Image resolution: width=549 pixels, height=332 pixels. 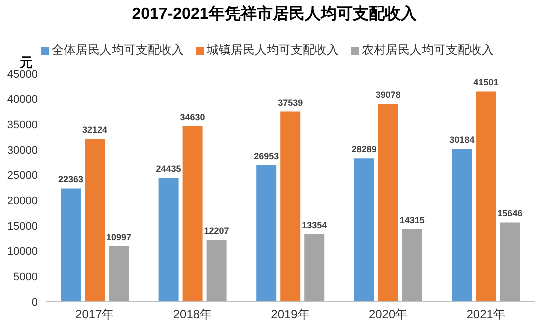 What do you see at coordinates (267, 156) in the screenshot?
I see `data-label: 26953` at bounding box center [267, 156].